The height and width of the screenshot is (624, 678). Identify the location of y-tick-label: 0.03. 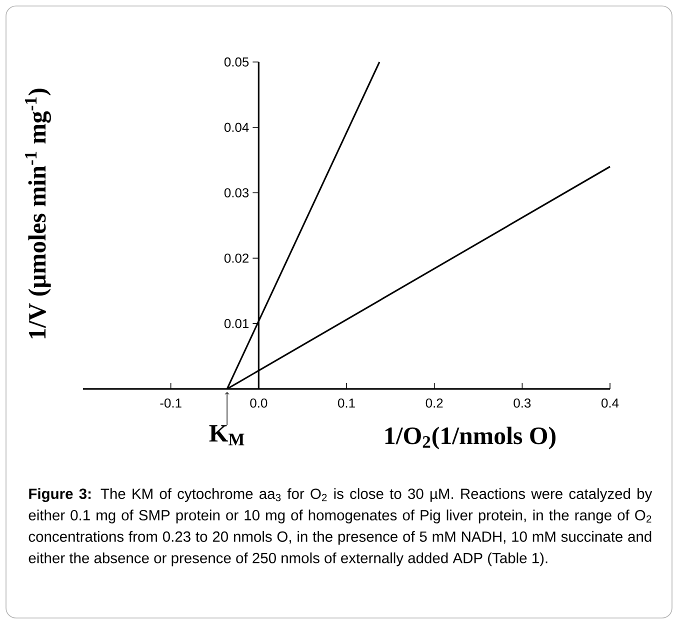
(236, 193).